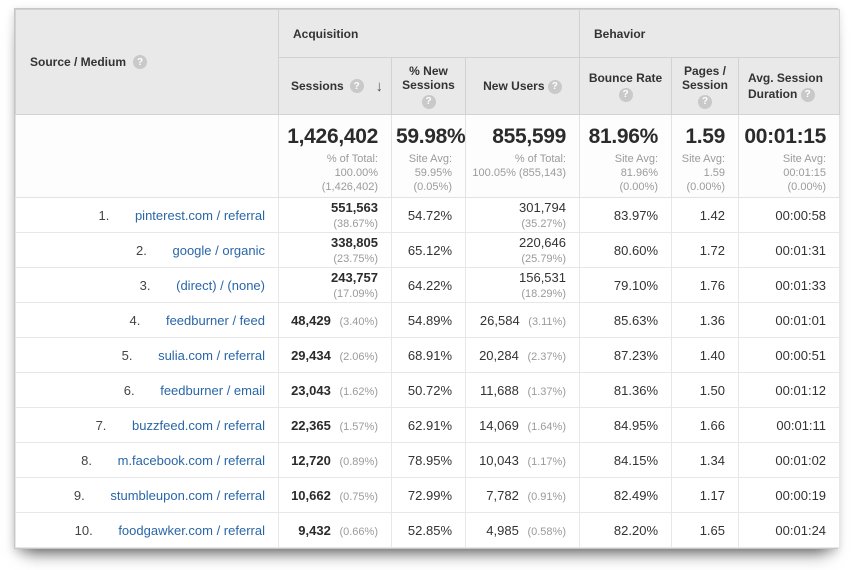 The image size is (851, 570). What do you see at coordinates (428, 215) in the screenshot?
I see `pct-new-sessions-cell: 54.72%` at bounding box center [428, 215].